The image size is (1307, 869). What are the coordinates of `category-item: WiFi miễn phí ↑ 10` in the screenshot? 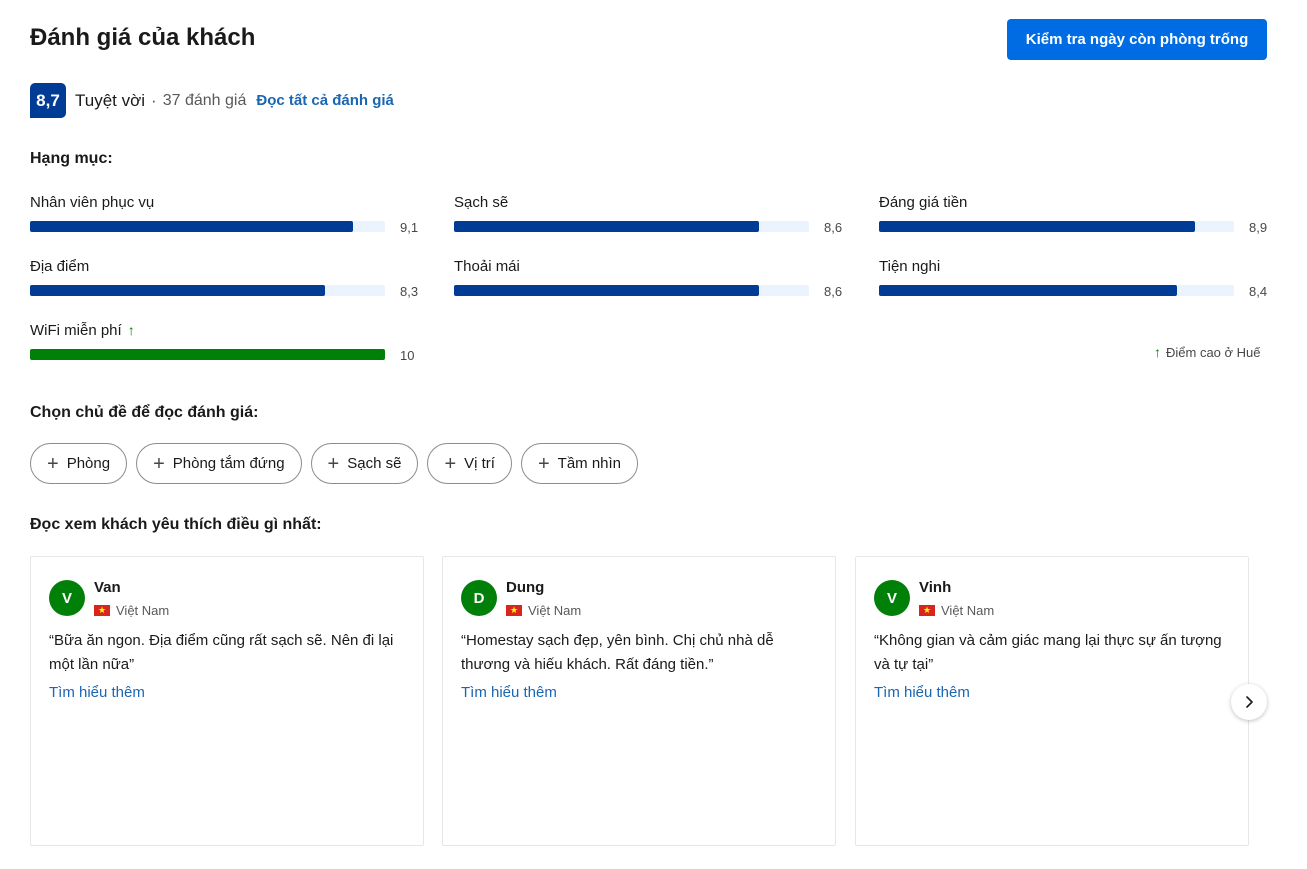 It's located at (225, 344).